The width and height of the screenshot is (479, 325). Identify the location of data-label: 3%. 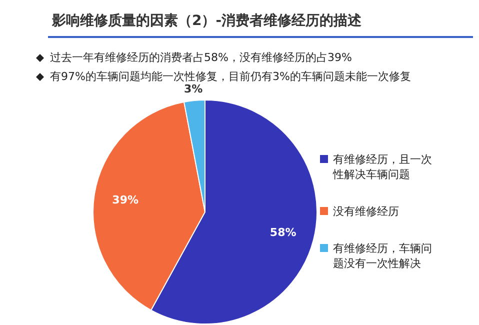
(193, 89).